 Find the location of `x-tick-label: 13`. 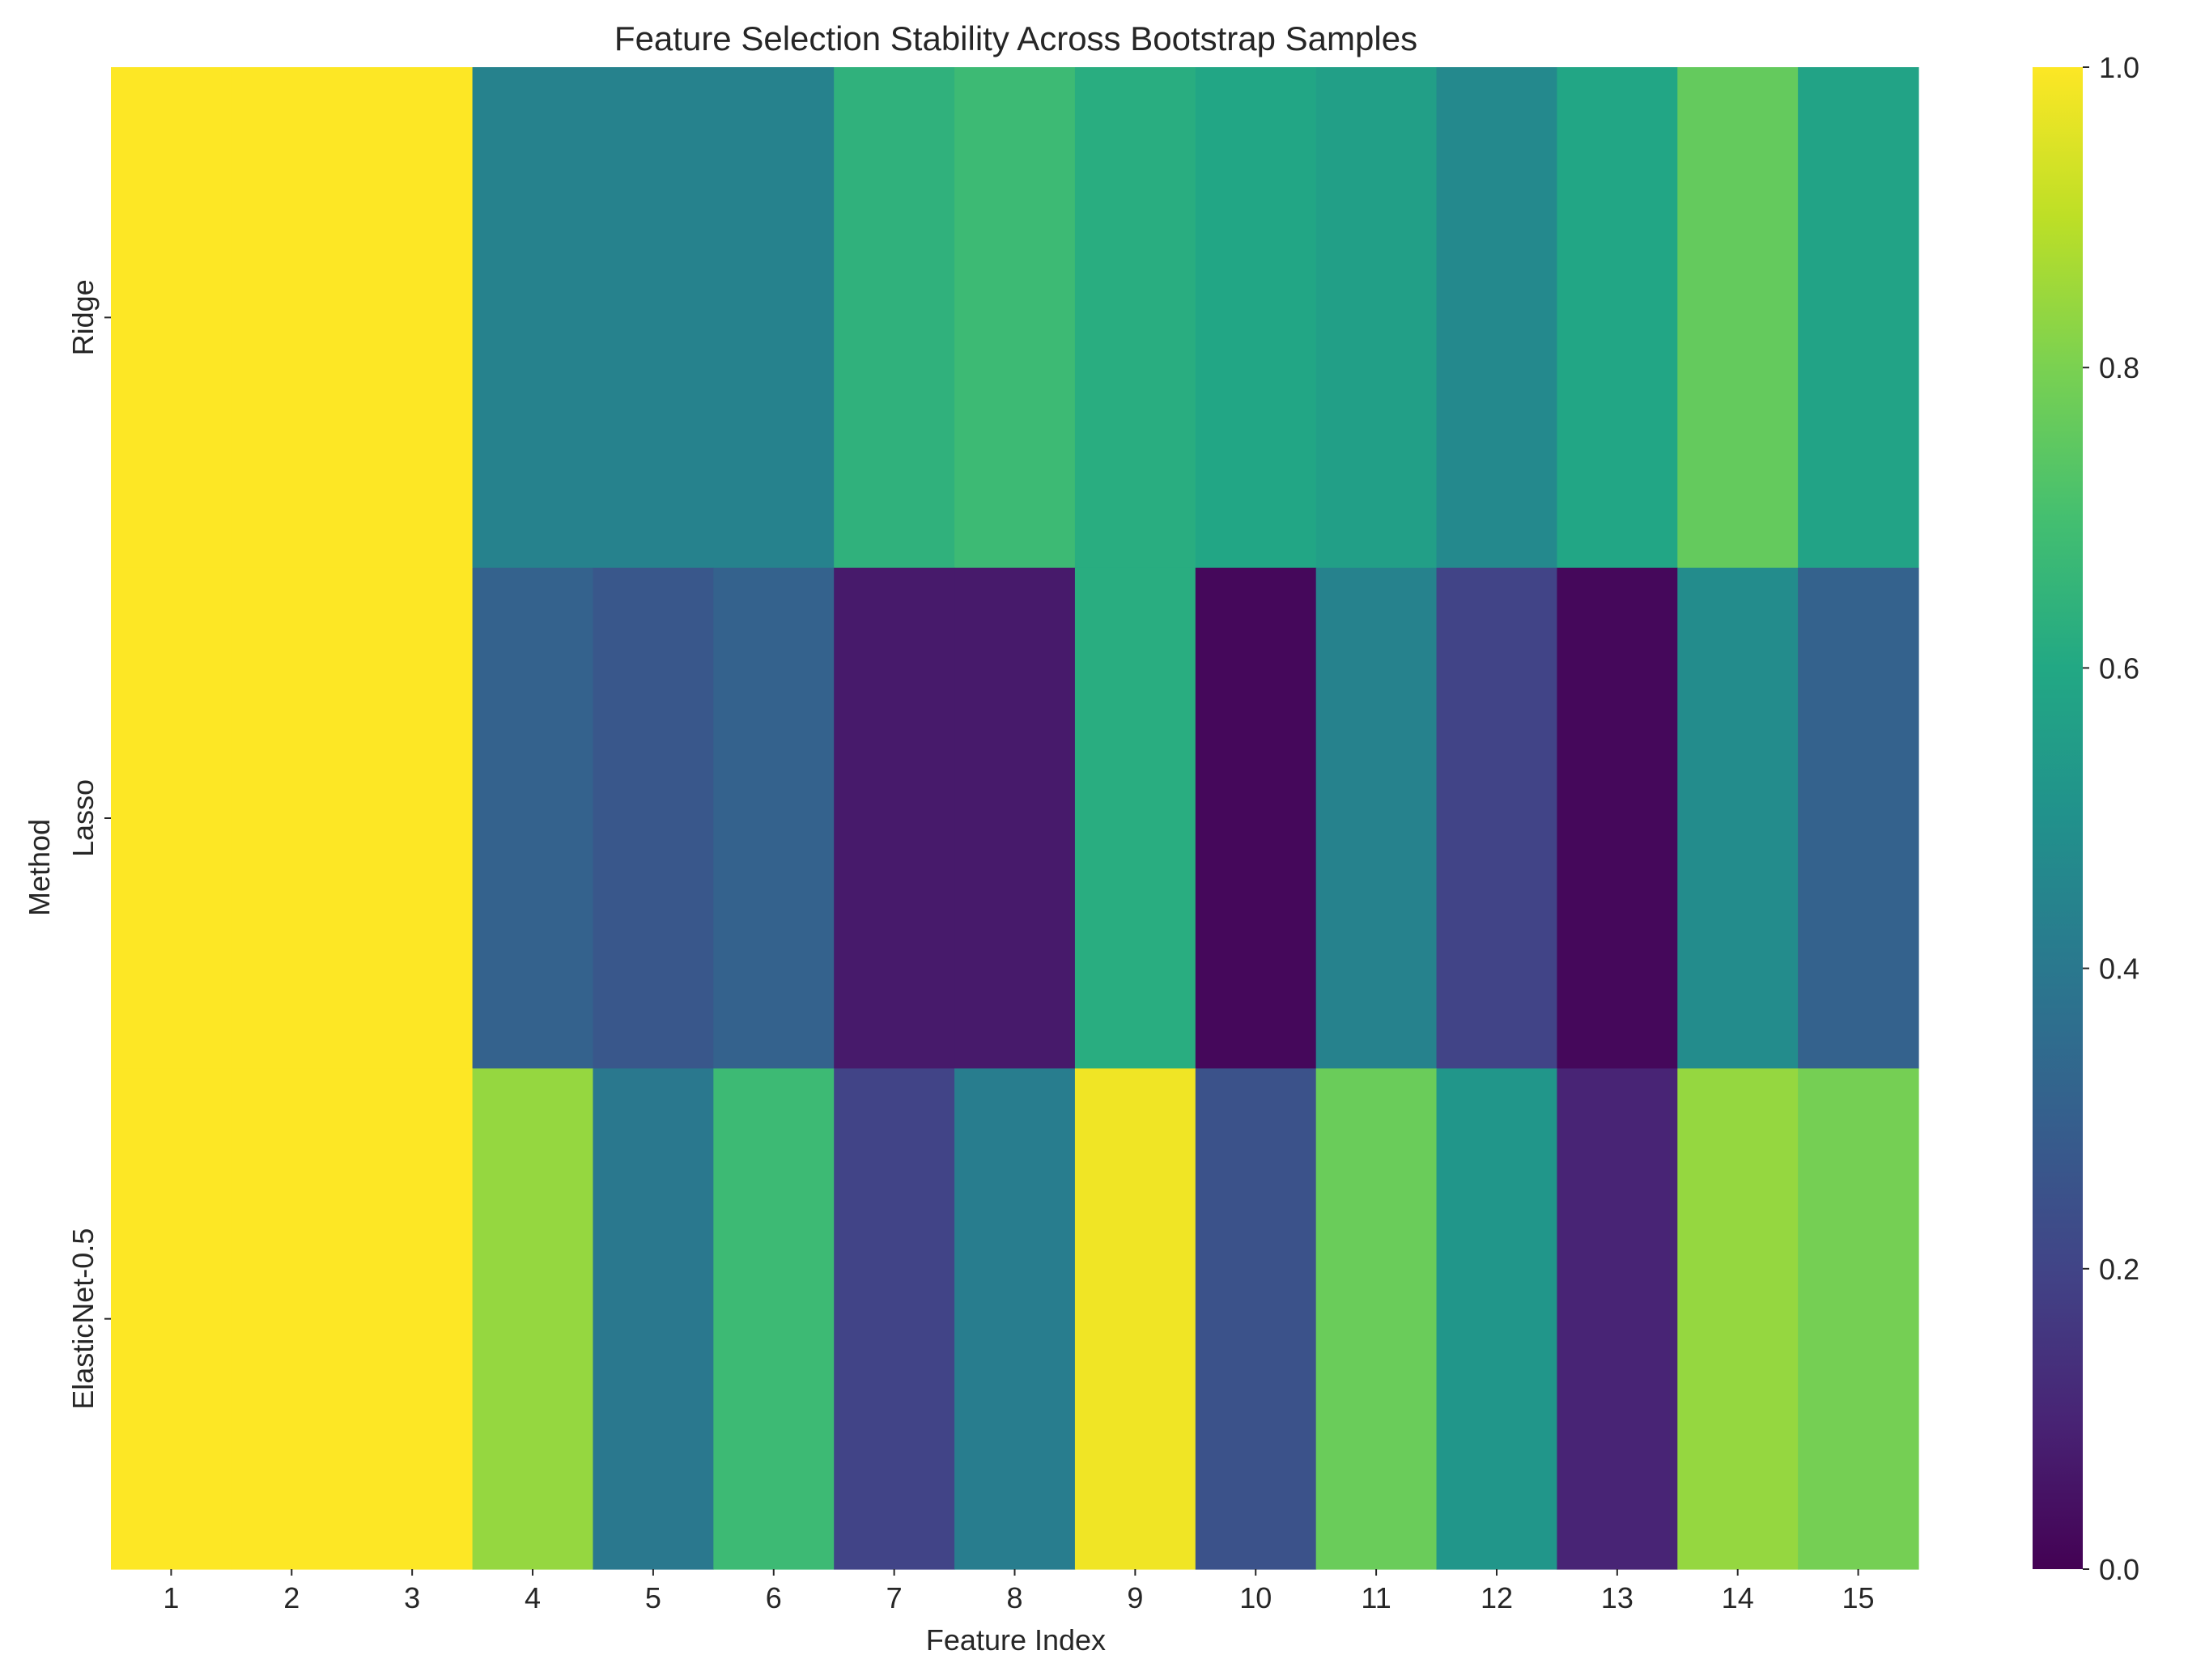

x-tick-label: 13 is located at coordinates (1617, 1598).